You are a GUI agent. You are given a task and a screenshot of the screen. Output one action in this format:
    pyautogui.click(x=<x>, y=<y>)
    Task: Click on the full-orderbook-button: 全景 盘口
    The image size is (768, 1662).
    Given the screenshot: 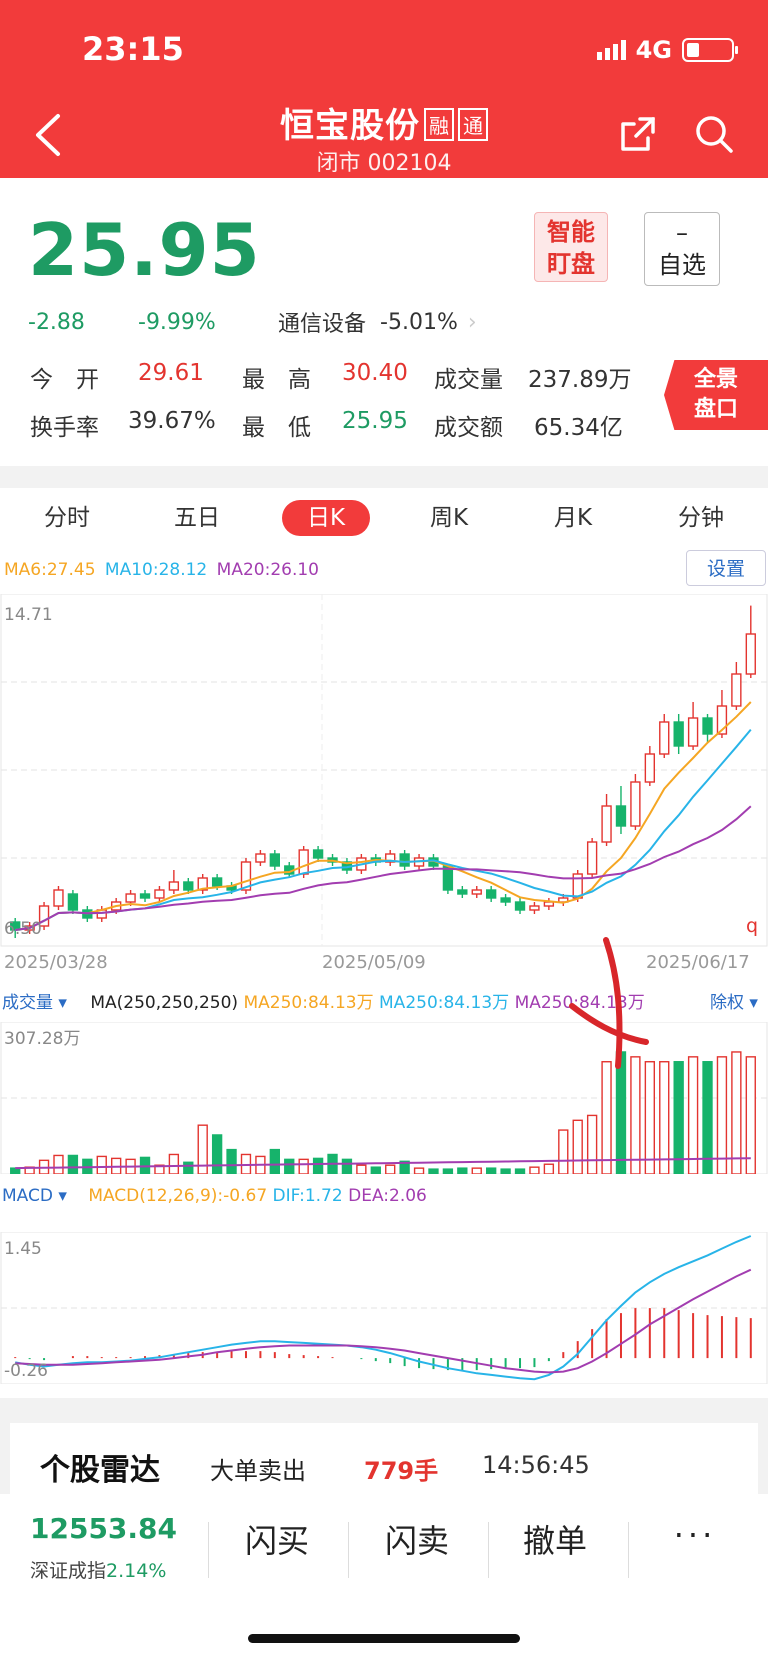 What is the action you would take?
    pyautogui.click(x=716, y=395)
    